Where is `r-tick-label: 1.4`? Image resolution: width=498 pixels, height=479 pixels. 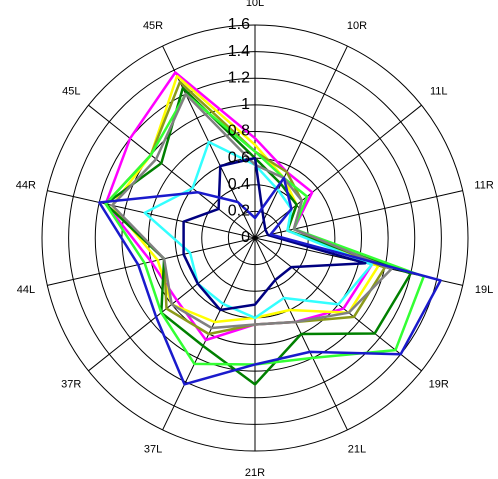
r-tick-label: 1.4 is located at coordinates (239, 51).